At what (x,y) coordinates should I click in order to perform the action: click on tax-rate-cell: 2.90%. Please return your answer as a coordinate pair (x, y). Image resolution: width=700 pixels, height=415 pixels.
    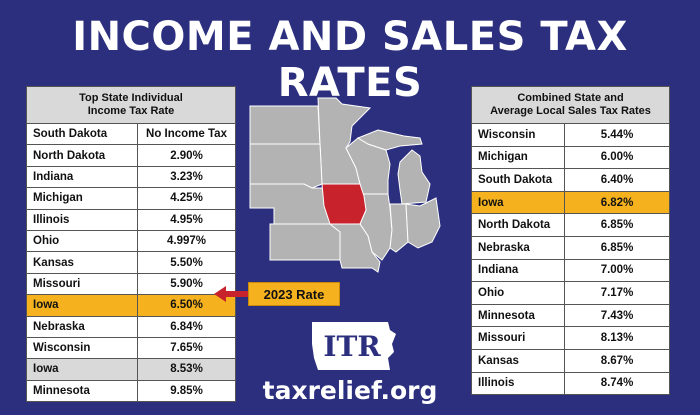
    Looking at the image, I should click on (186, 155).